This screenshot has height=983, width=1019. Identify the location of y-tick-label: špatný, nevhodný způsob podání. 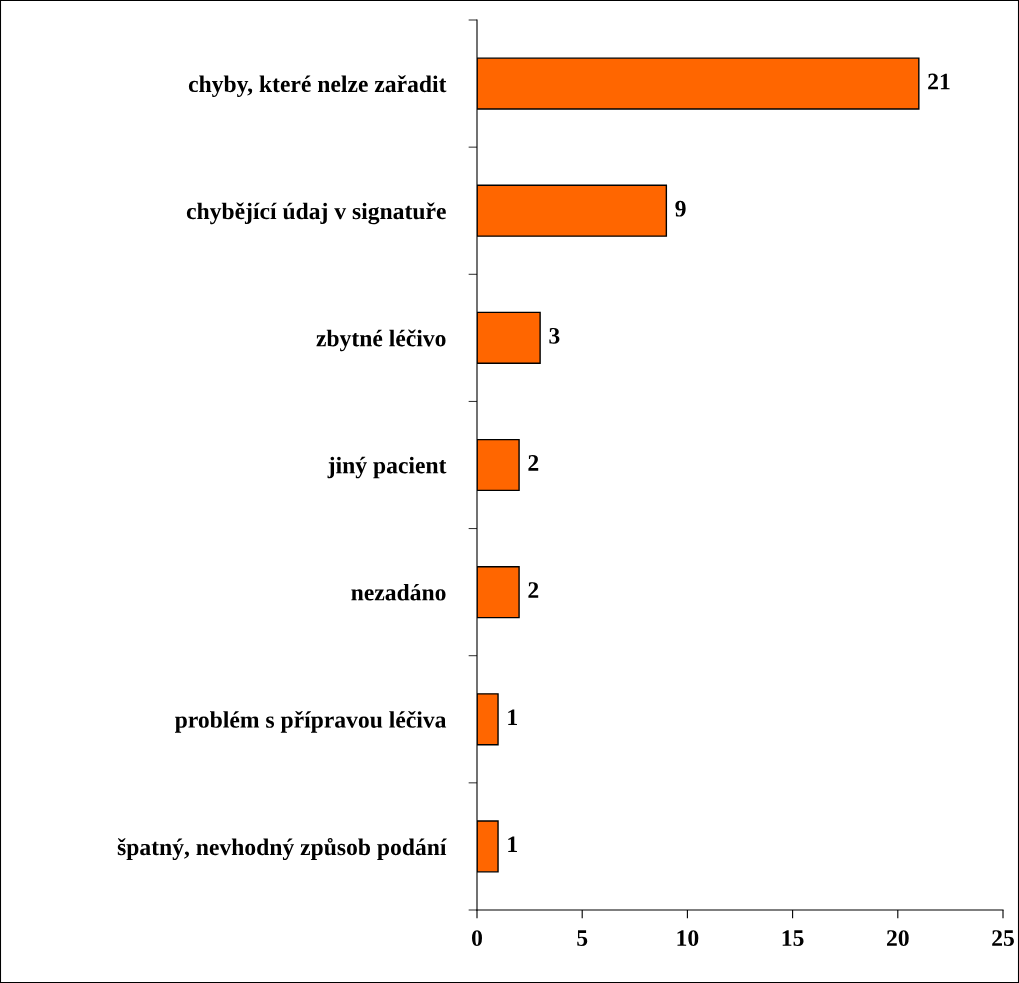
(282, 849).